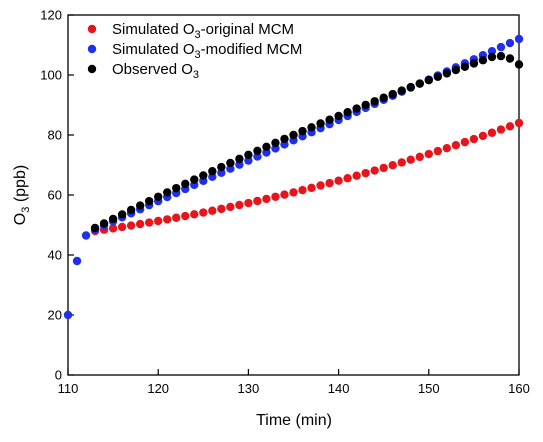  What do you see at coordinates (58, 375) in the screenshot?
I see `y-tick-label: 0` at bounding box center [58, 375].